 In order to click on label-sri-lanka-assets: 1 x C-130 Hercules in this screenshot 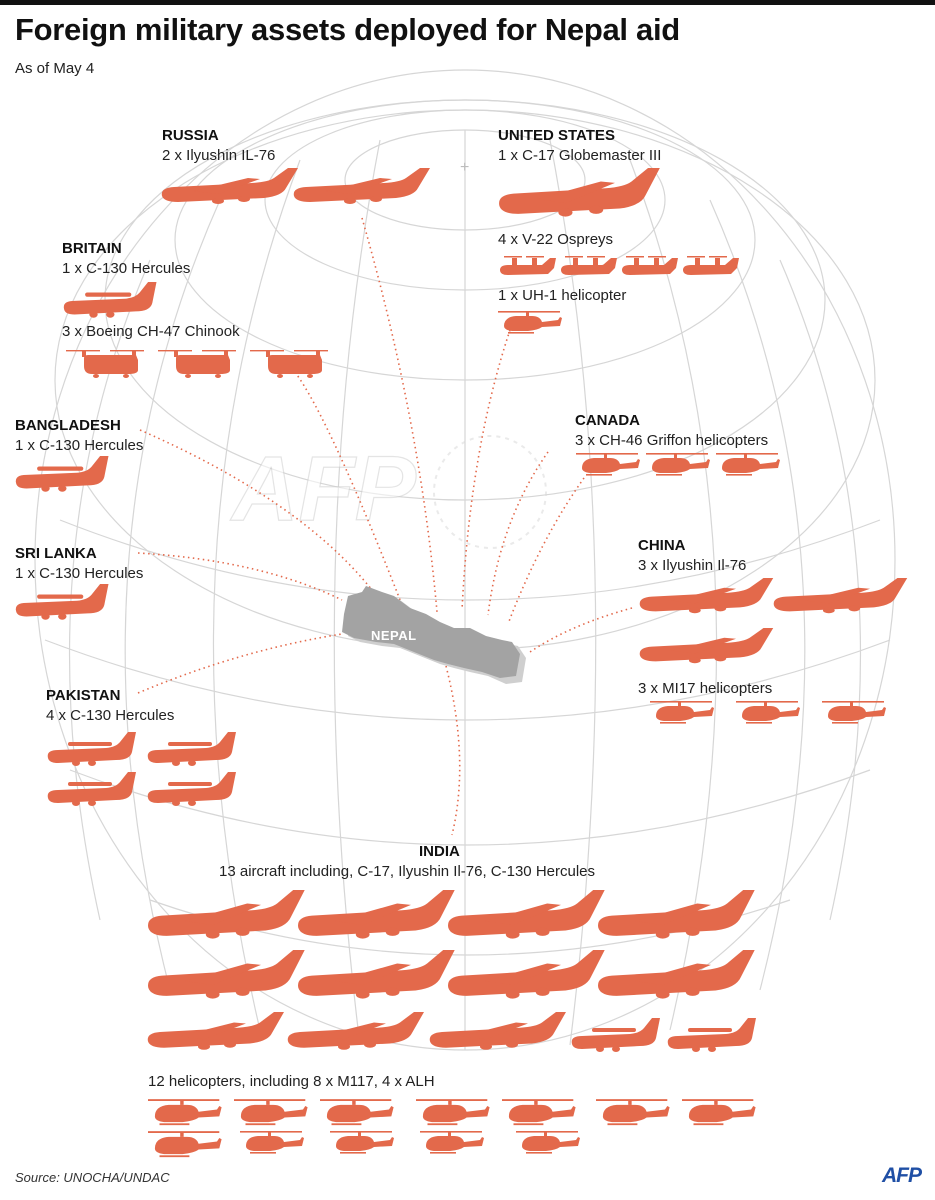, I will do `click(79, 573)`.